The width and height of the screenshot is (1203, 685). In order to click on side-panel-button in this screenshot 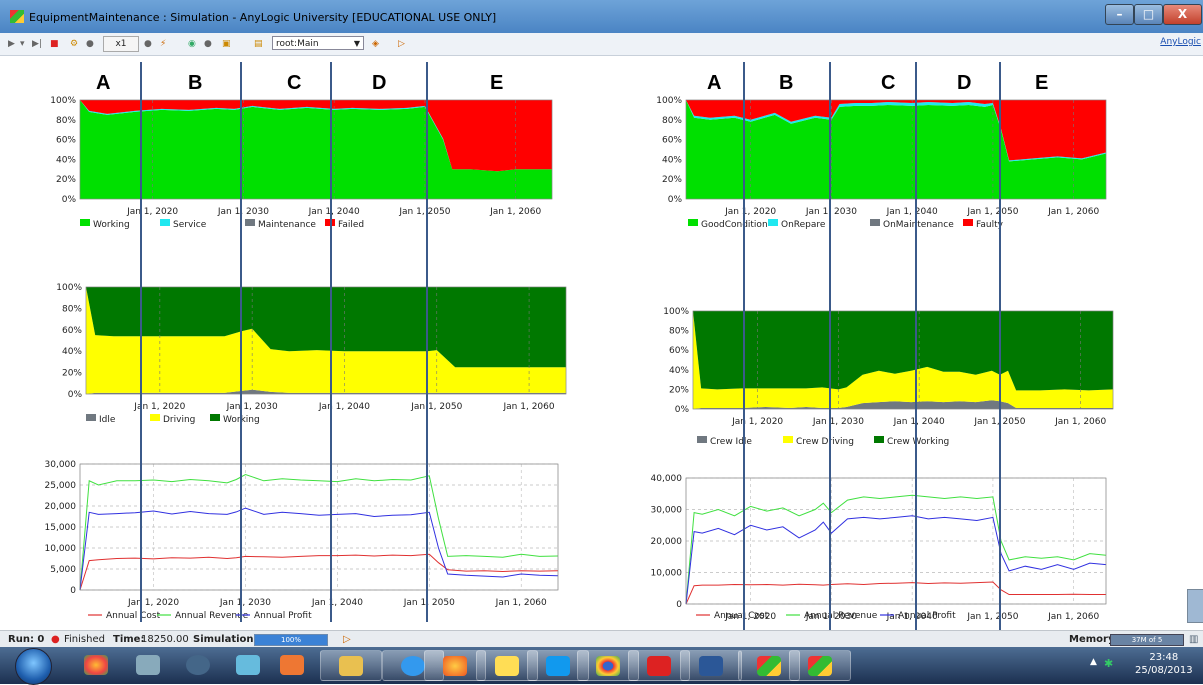, I will do `click(1195, 606)`.